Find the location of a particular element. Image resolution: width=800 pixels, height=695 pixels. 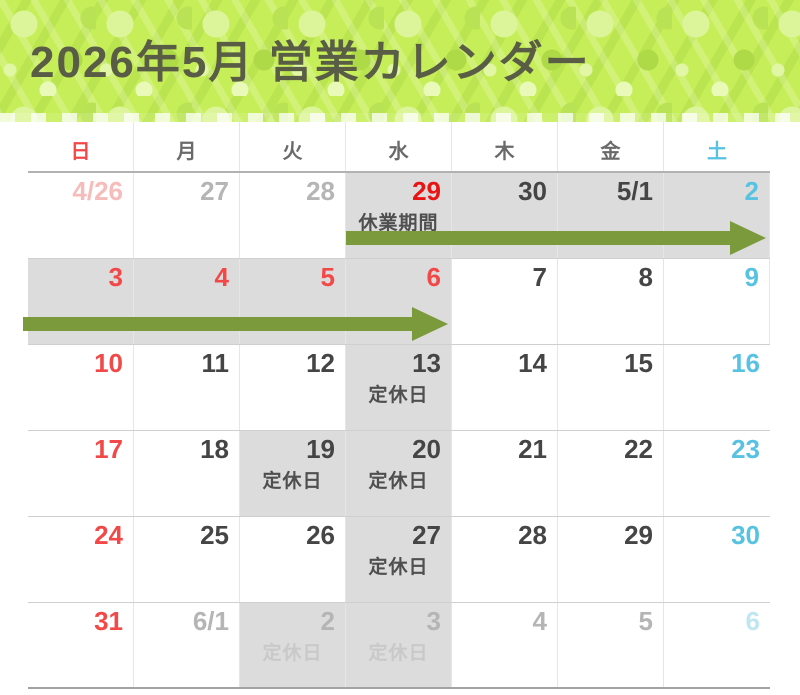

day-cell-21: 21 is located at coordinates (505, 473).